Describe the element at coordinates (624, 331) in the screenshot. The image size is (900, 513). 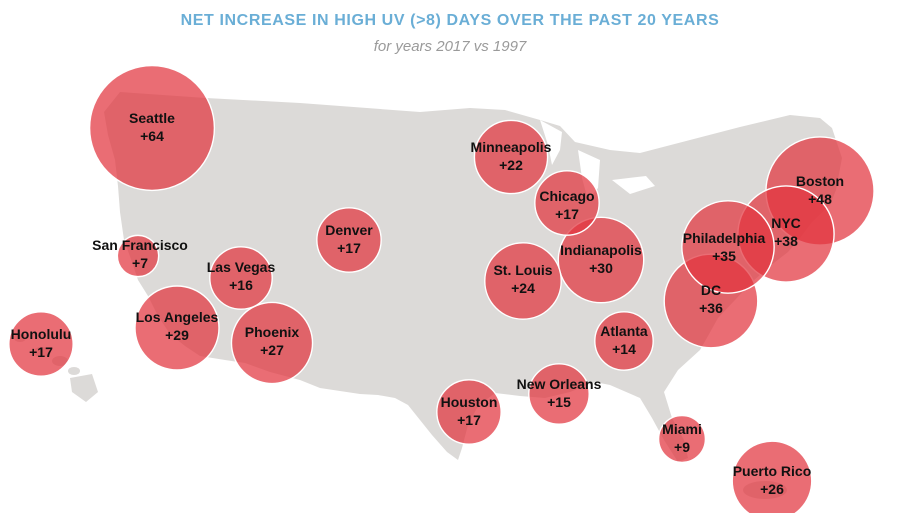
I see `city-name: Atlanta` at that location.